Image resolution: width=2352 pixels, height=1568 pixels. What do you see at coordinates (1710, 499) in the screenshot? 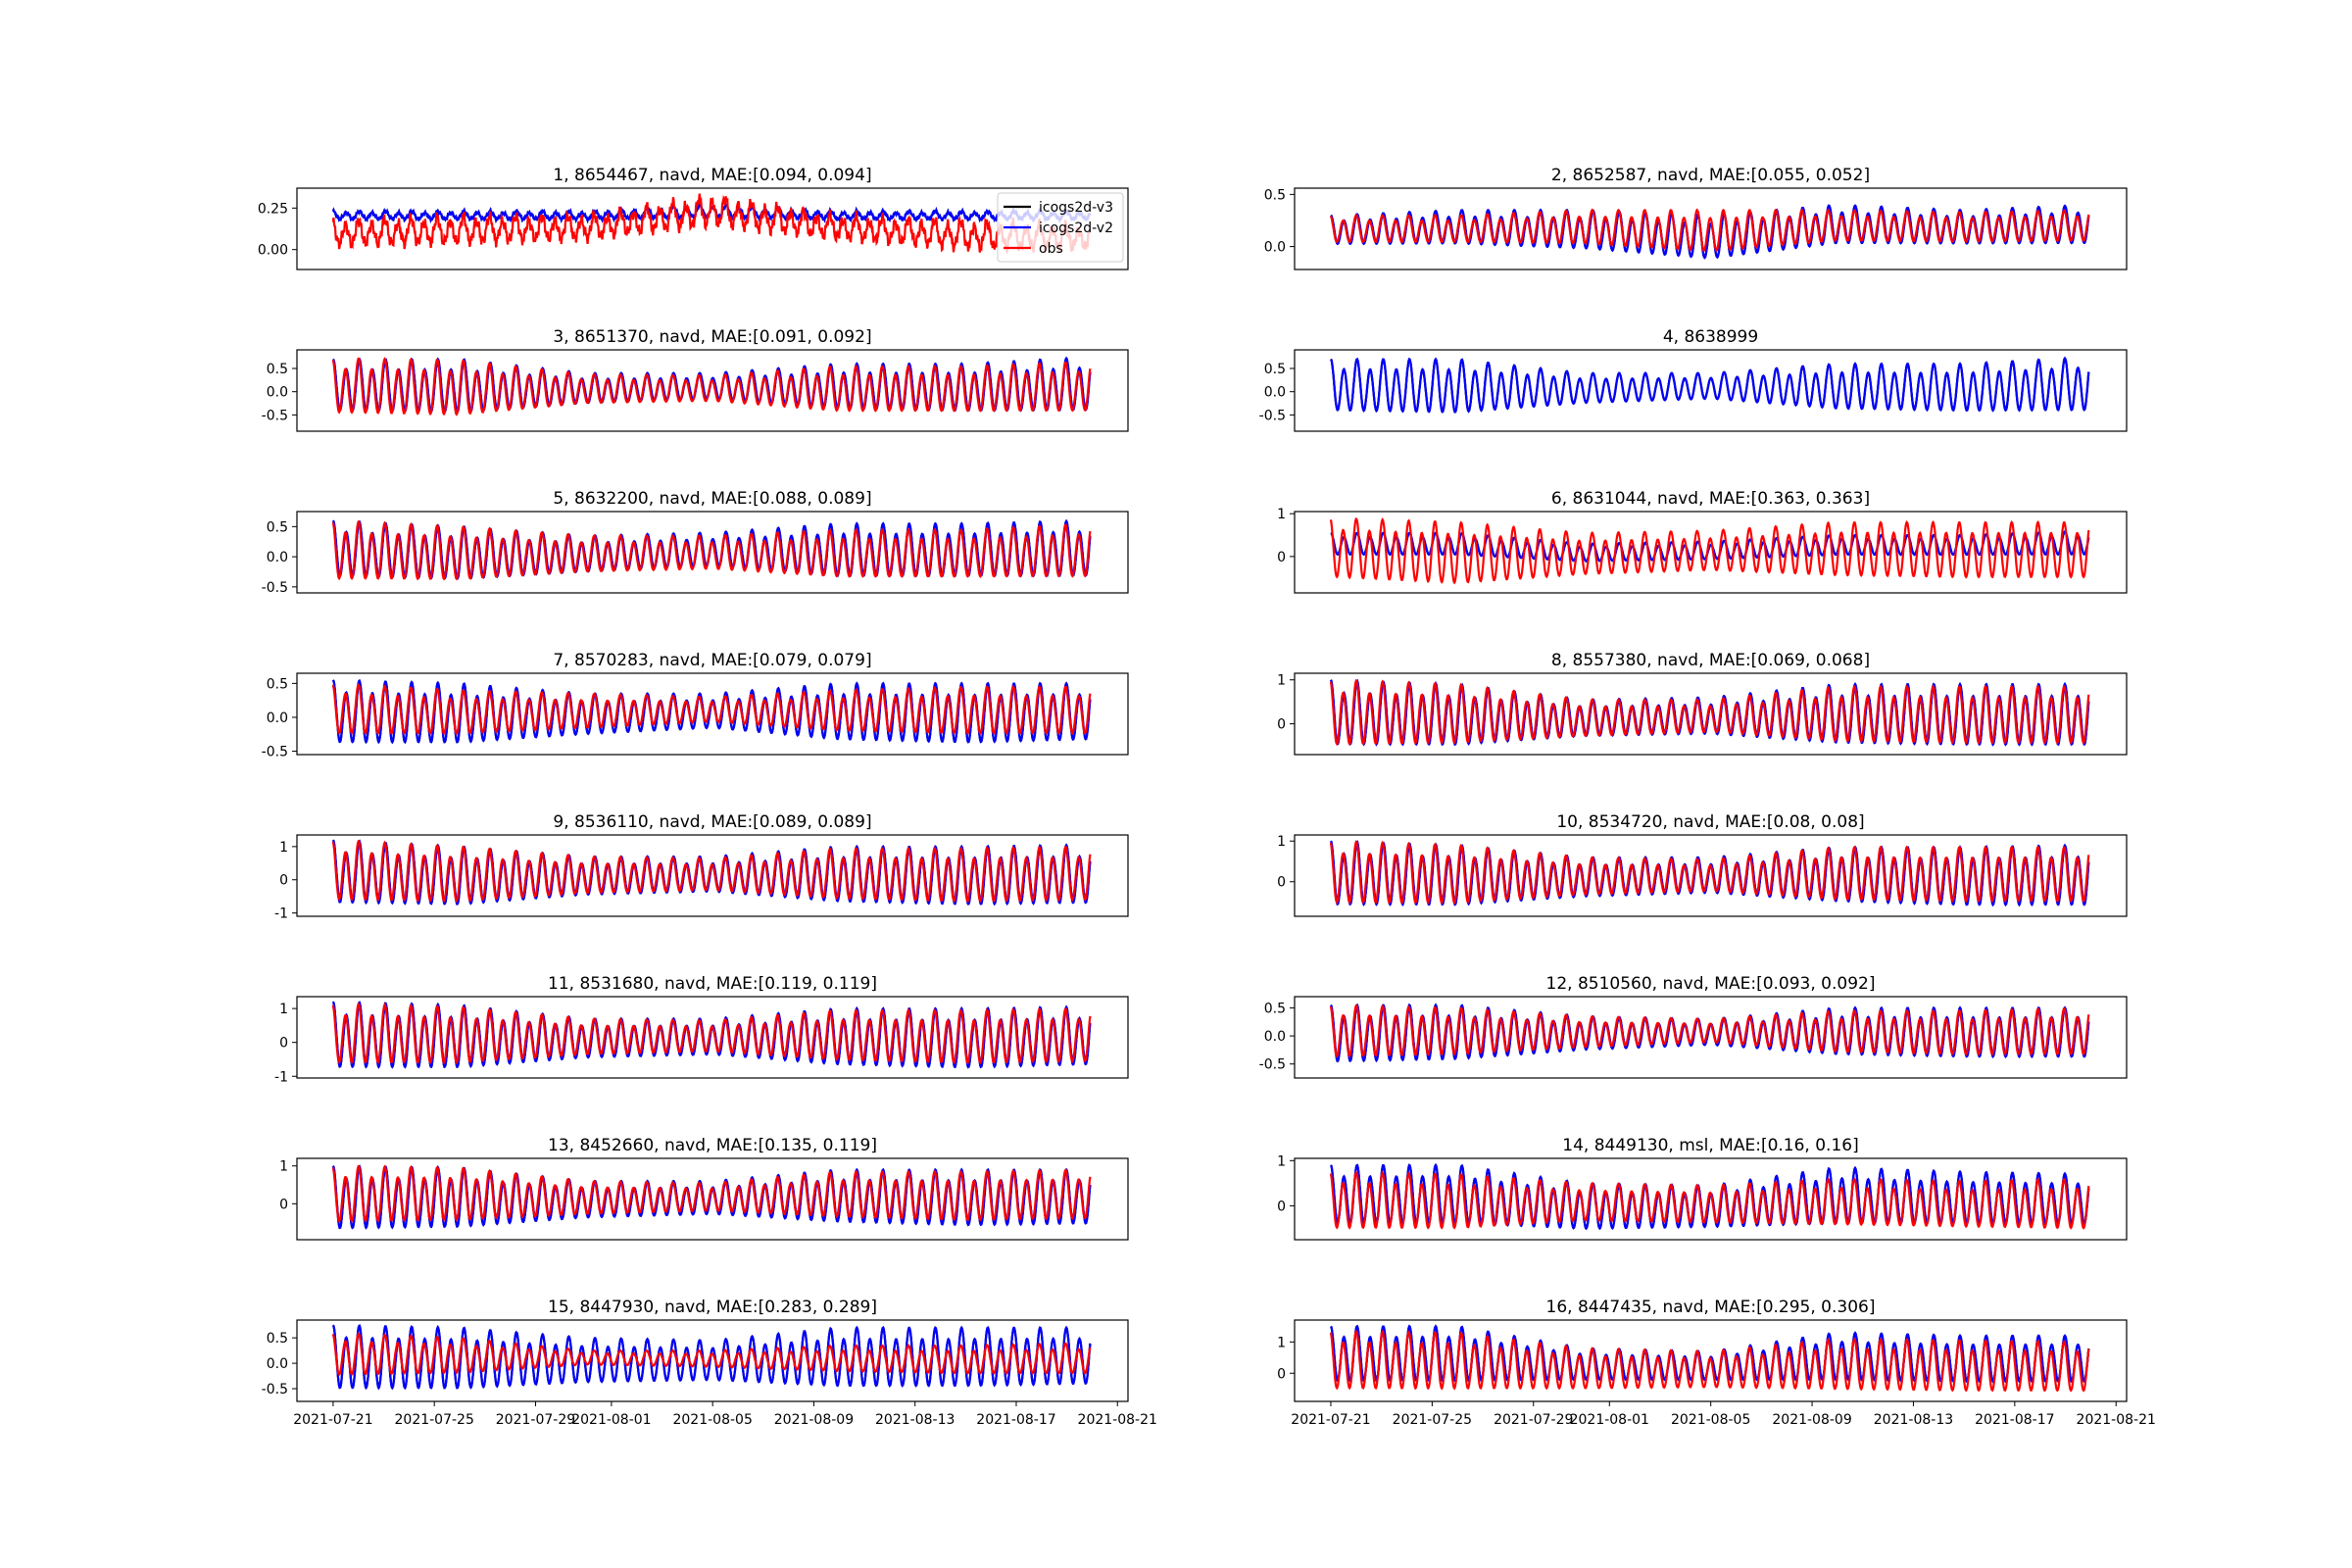
I see `subplot-title: 6, 8631044, navd, MAE:[0.363, 0.363]` at bounding box center [1710, 499].